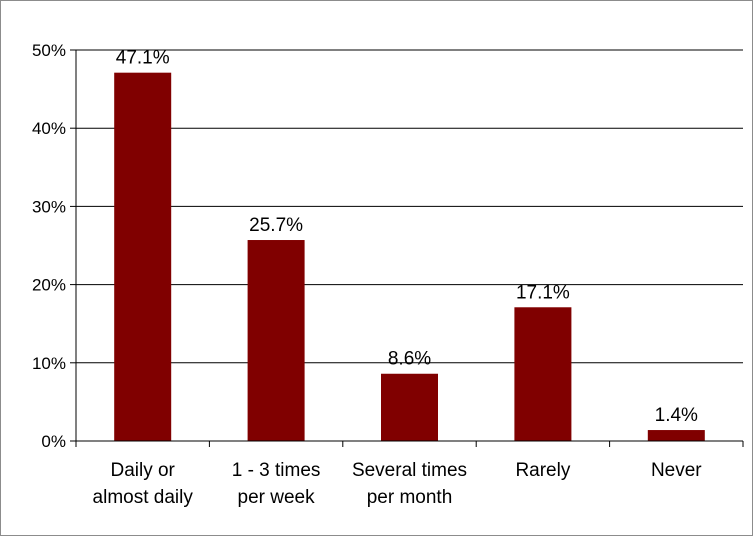 The image size is (753, 537). I want to click on data-label: 17.1%, so click(543, 292).